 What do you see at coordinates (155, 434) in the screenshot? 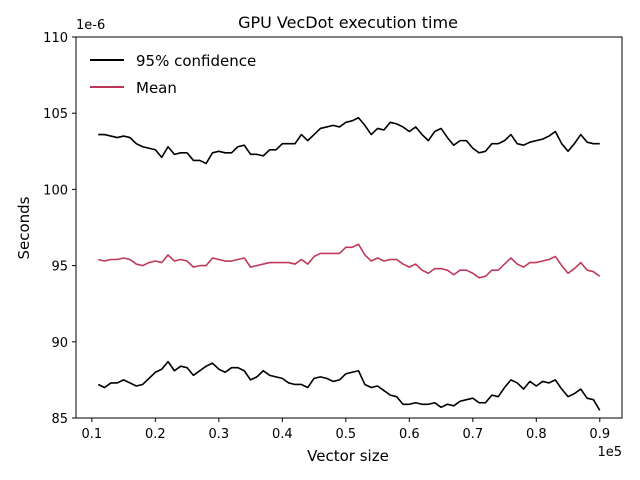
I see `x-tick-label: 0.2` at bounding box center [155, 434].